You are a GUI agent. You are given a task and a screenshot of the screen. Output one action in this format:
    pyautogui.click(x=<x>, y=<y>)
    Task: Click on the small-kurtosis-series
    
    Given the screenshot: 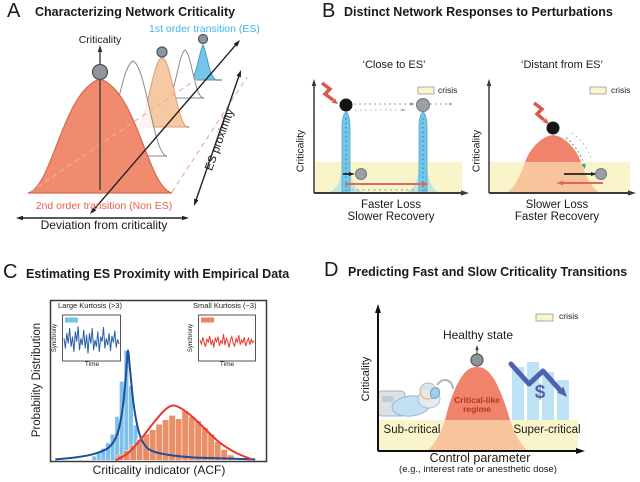 What is the action you would take?
    pyautogui.click(x=227, y=340)
    